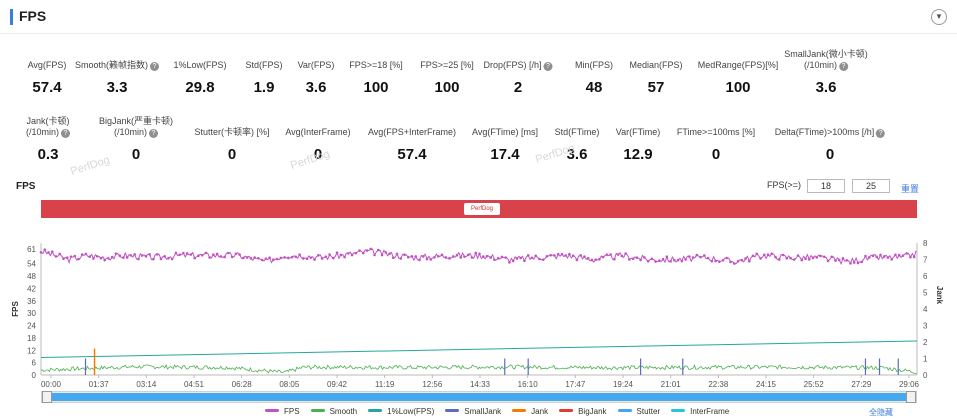 The height and width of the screenshot is (419, 957). What do you see at coordinates (638, 411) in the screenshot?
I see `legend-item: Stutter` at bounding box center [638, 411].